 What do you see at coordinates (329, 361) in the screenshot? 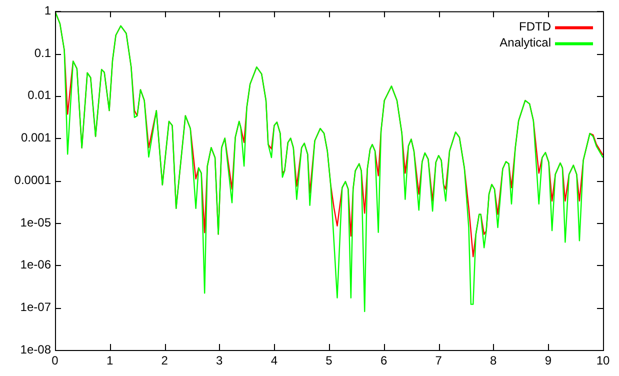
I see `x-tick-label: 5` at bounding box center [329, 361].